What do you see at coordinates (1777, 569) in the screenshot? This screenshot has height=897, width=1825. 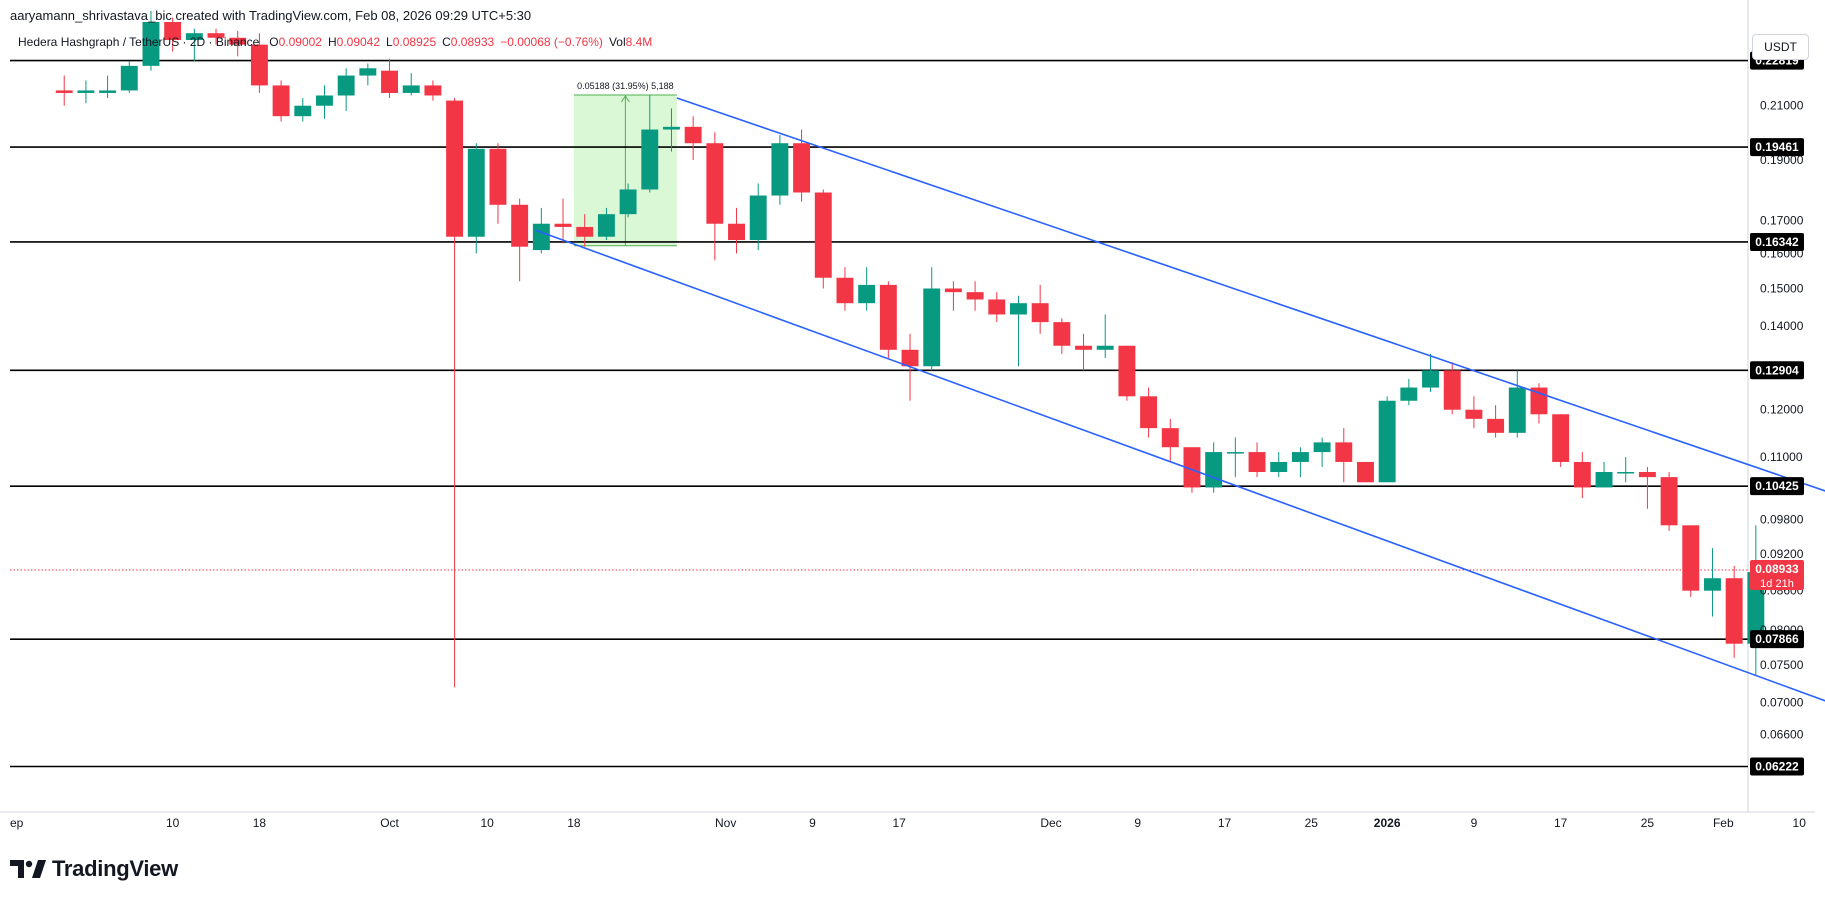 I see `current-price-label: 0.08933` at bounding box center [1777, 569].